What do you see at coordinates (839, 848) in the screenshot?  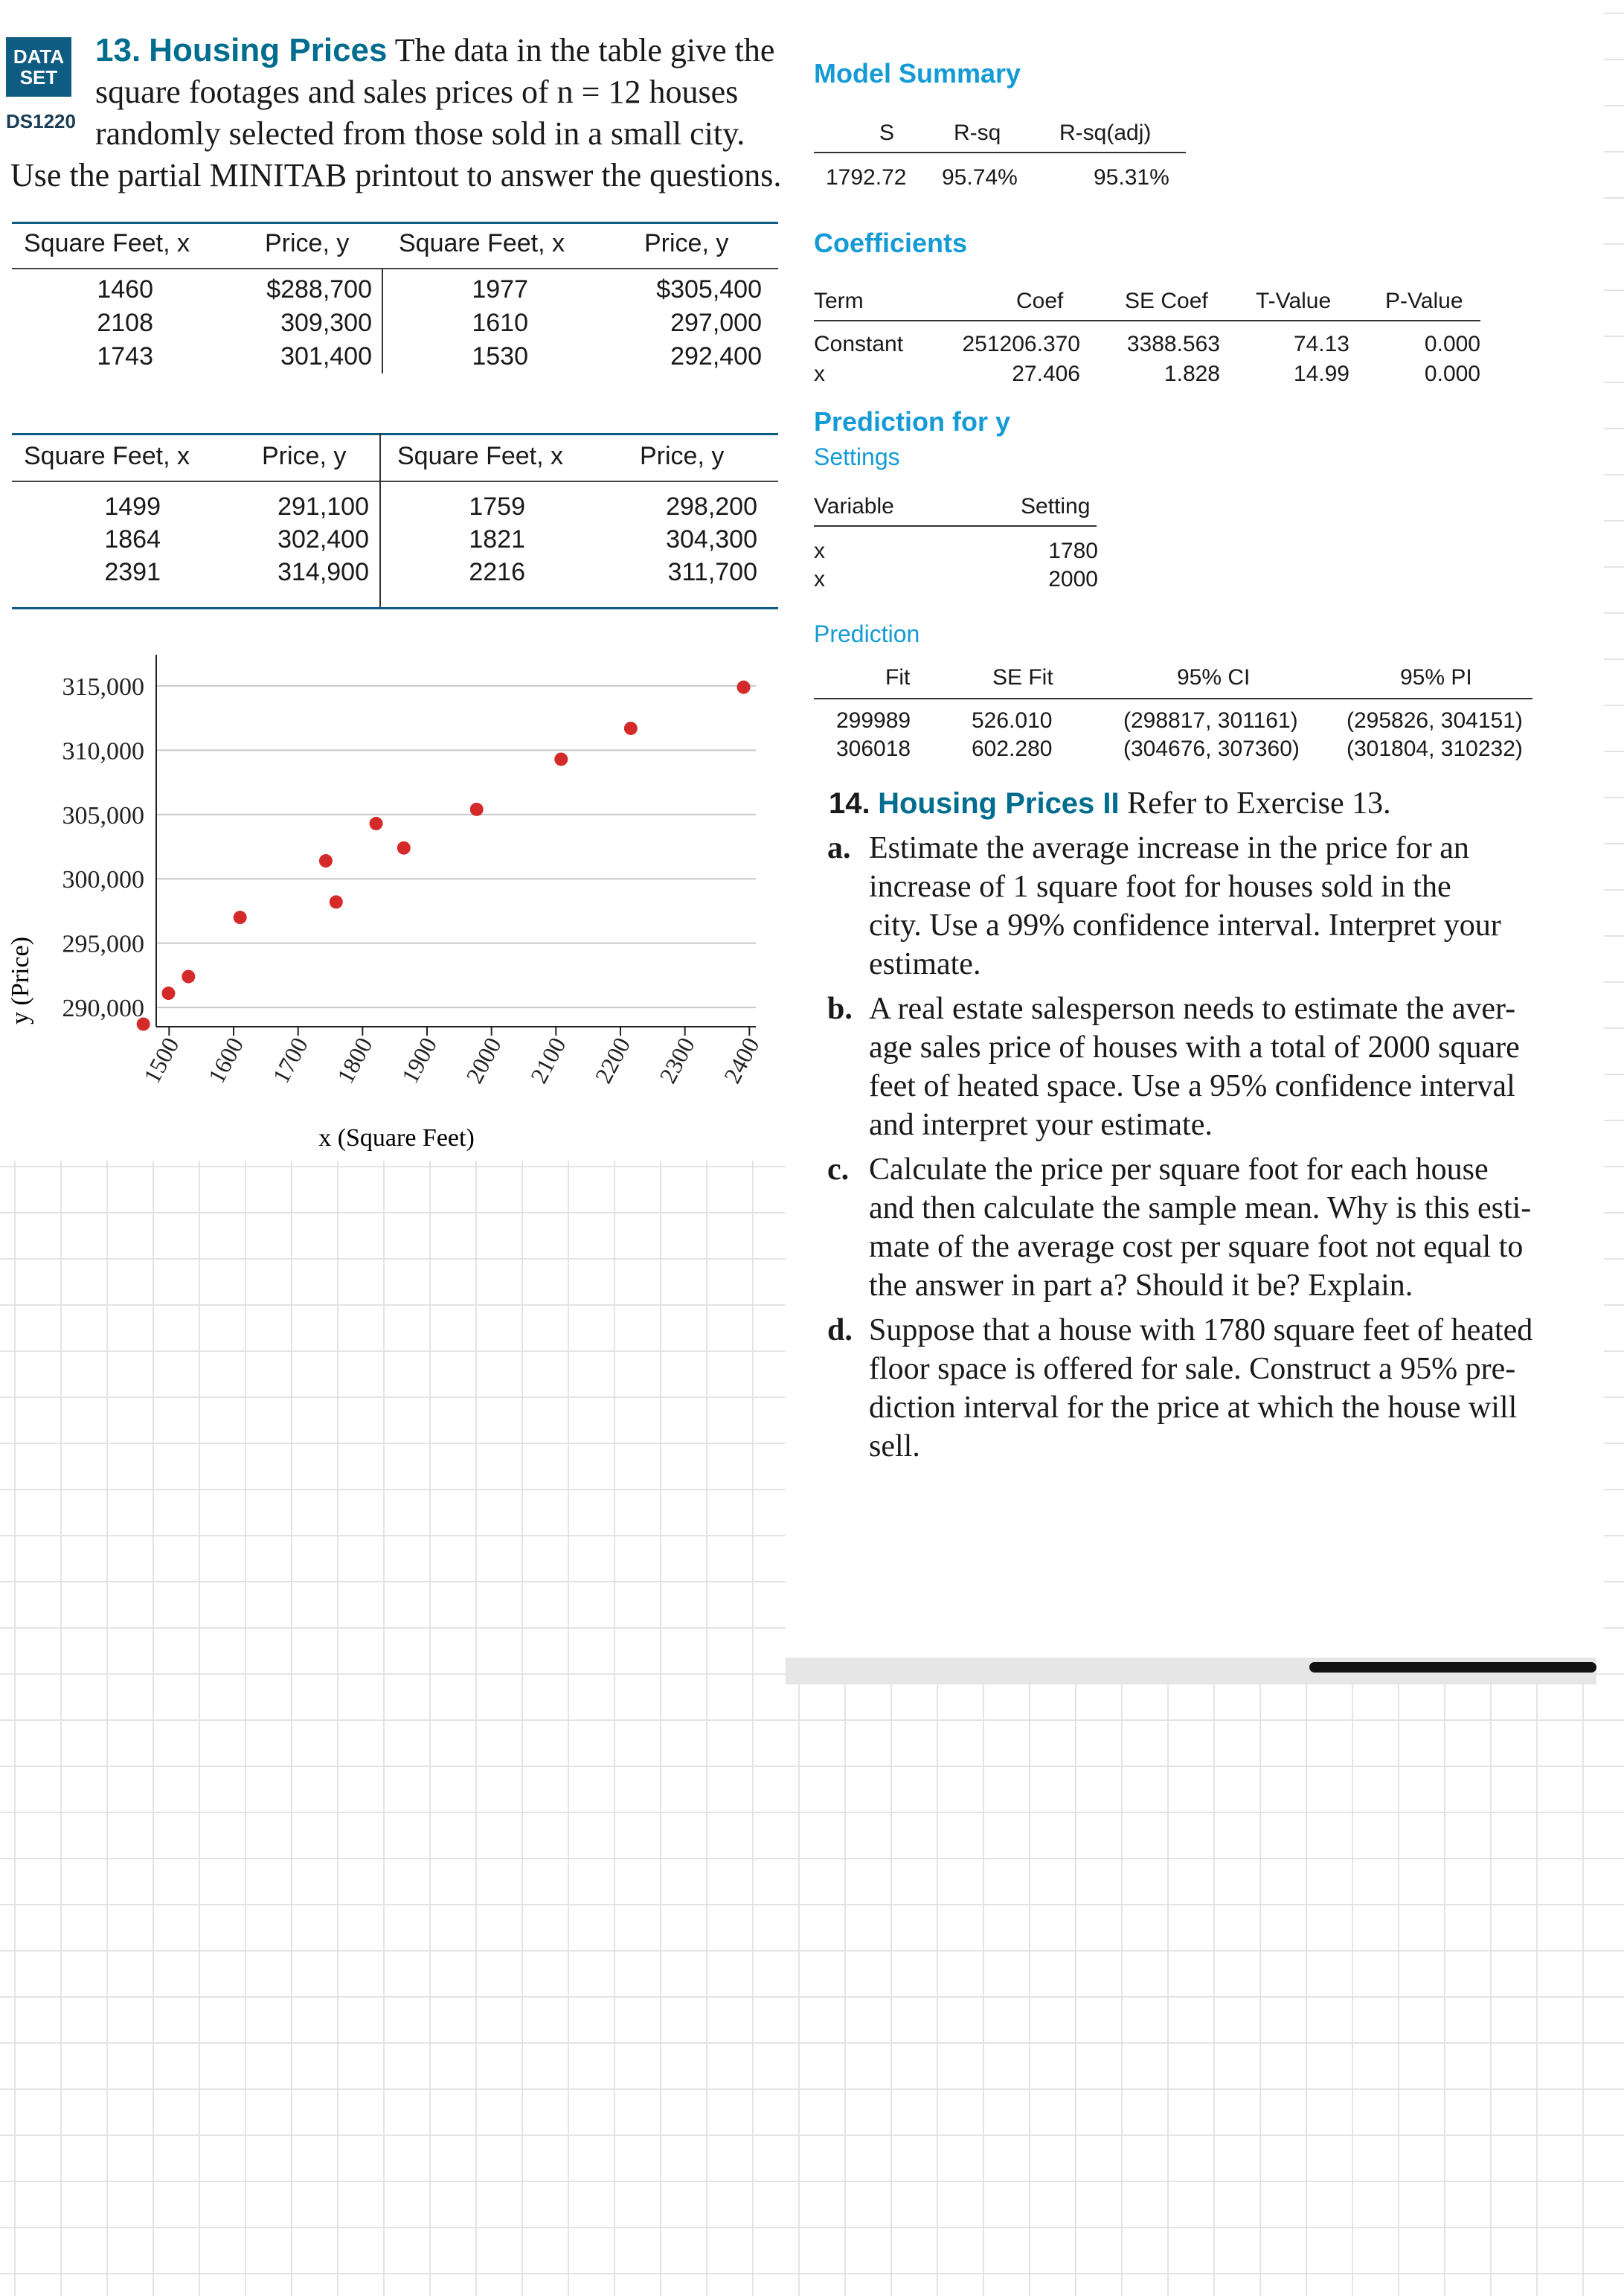 I see `part-label: a.` at bounding box center [839, 848].